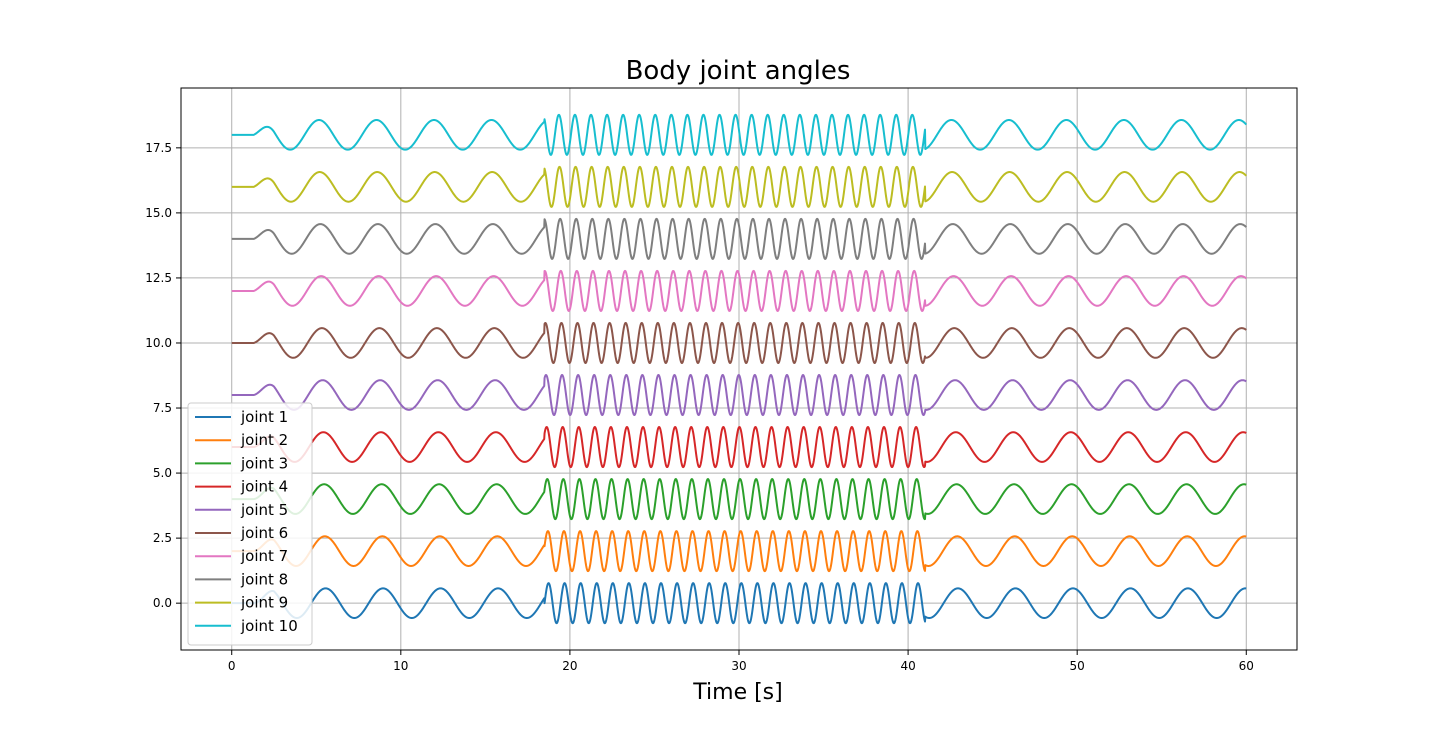 The width and height of the screenshot is (1440, 730). What do you see at coordinates (264, 533) in the screenshot?
I see `legend-label: joint 6` at bounding box center [264, 533].